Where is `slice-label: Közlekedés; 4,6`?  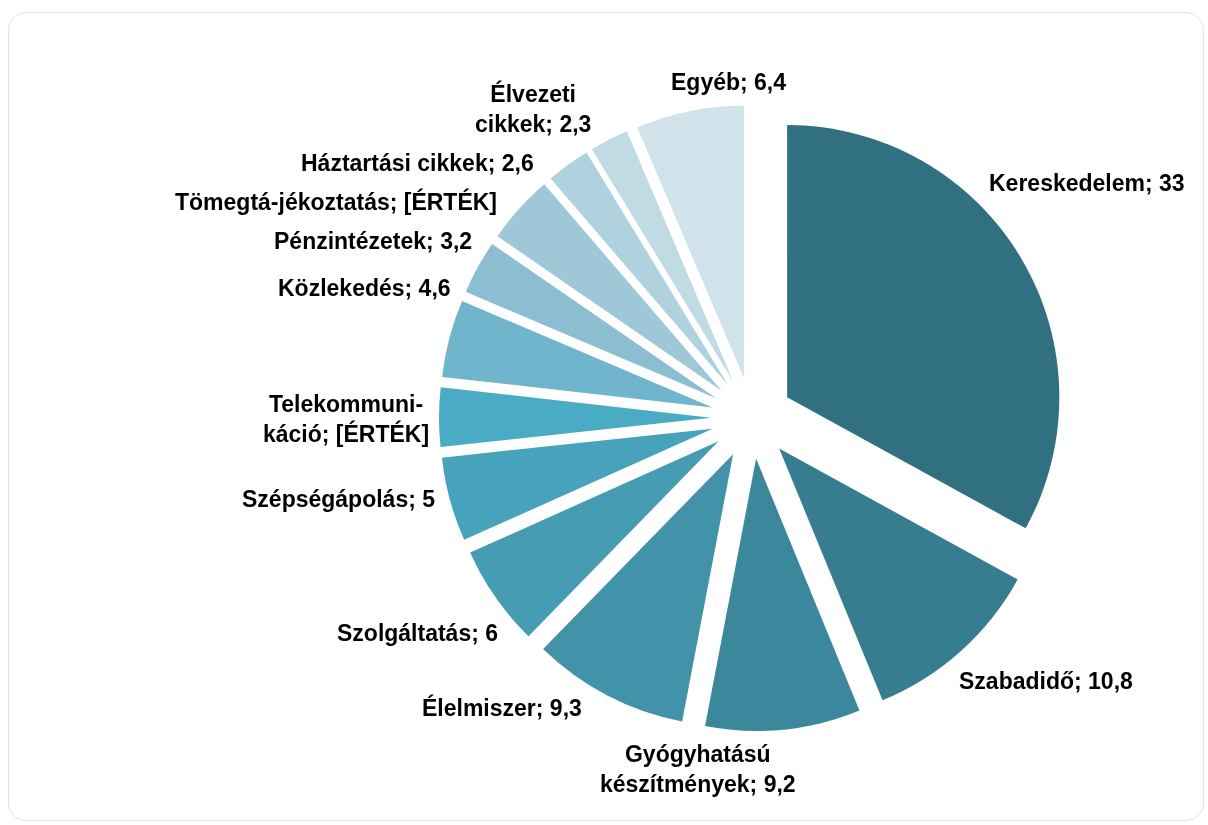
slice-label: Közlekedés; 4,6 is located at coordinates (364, 288).